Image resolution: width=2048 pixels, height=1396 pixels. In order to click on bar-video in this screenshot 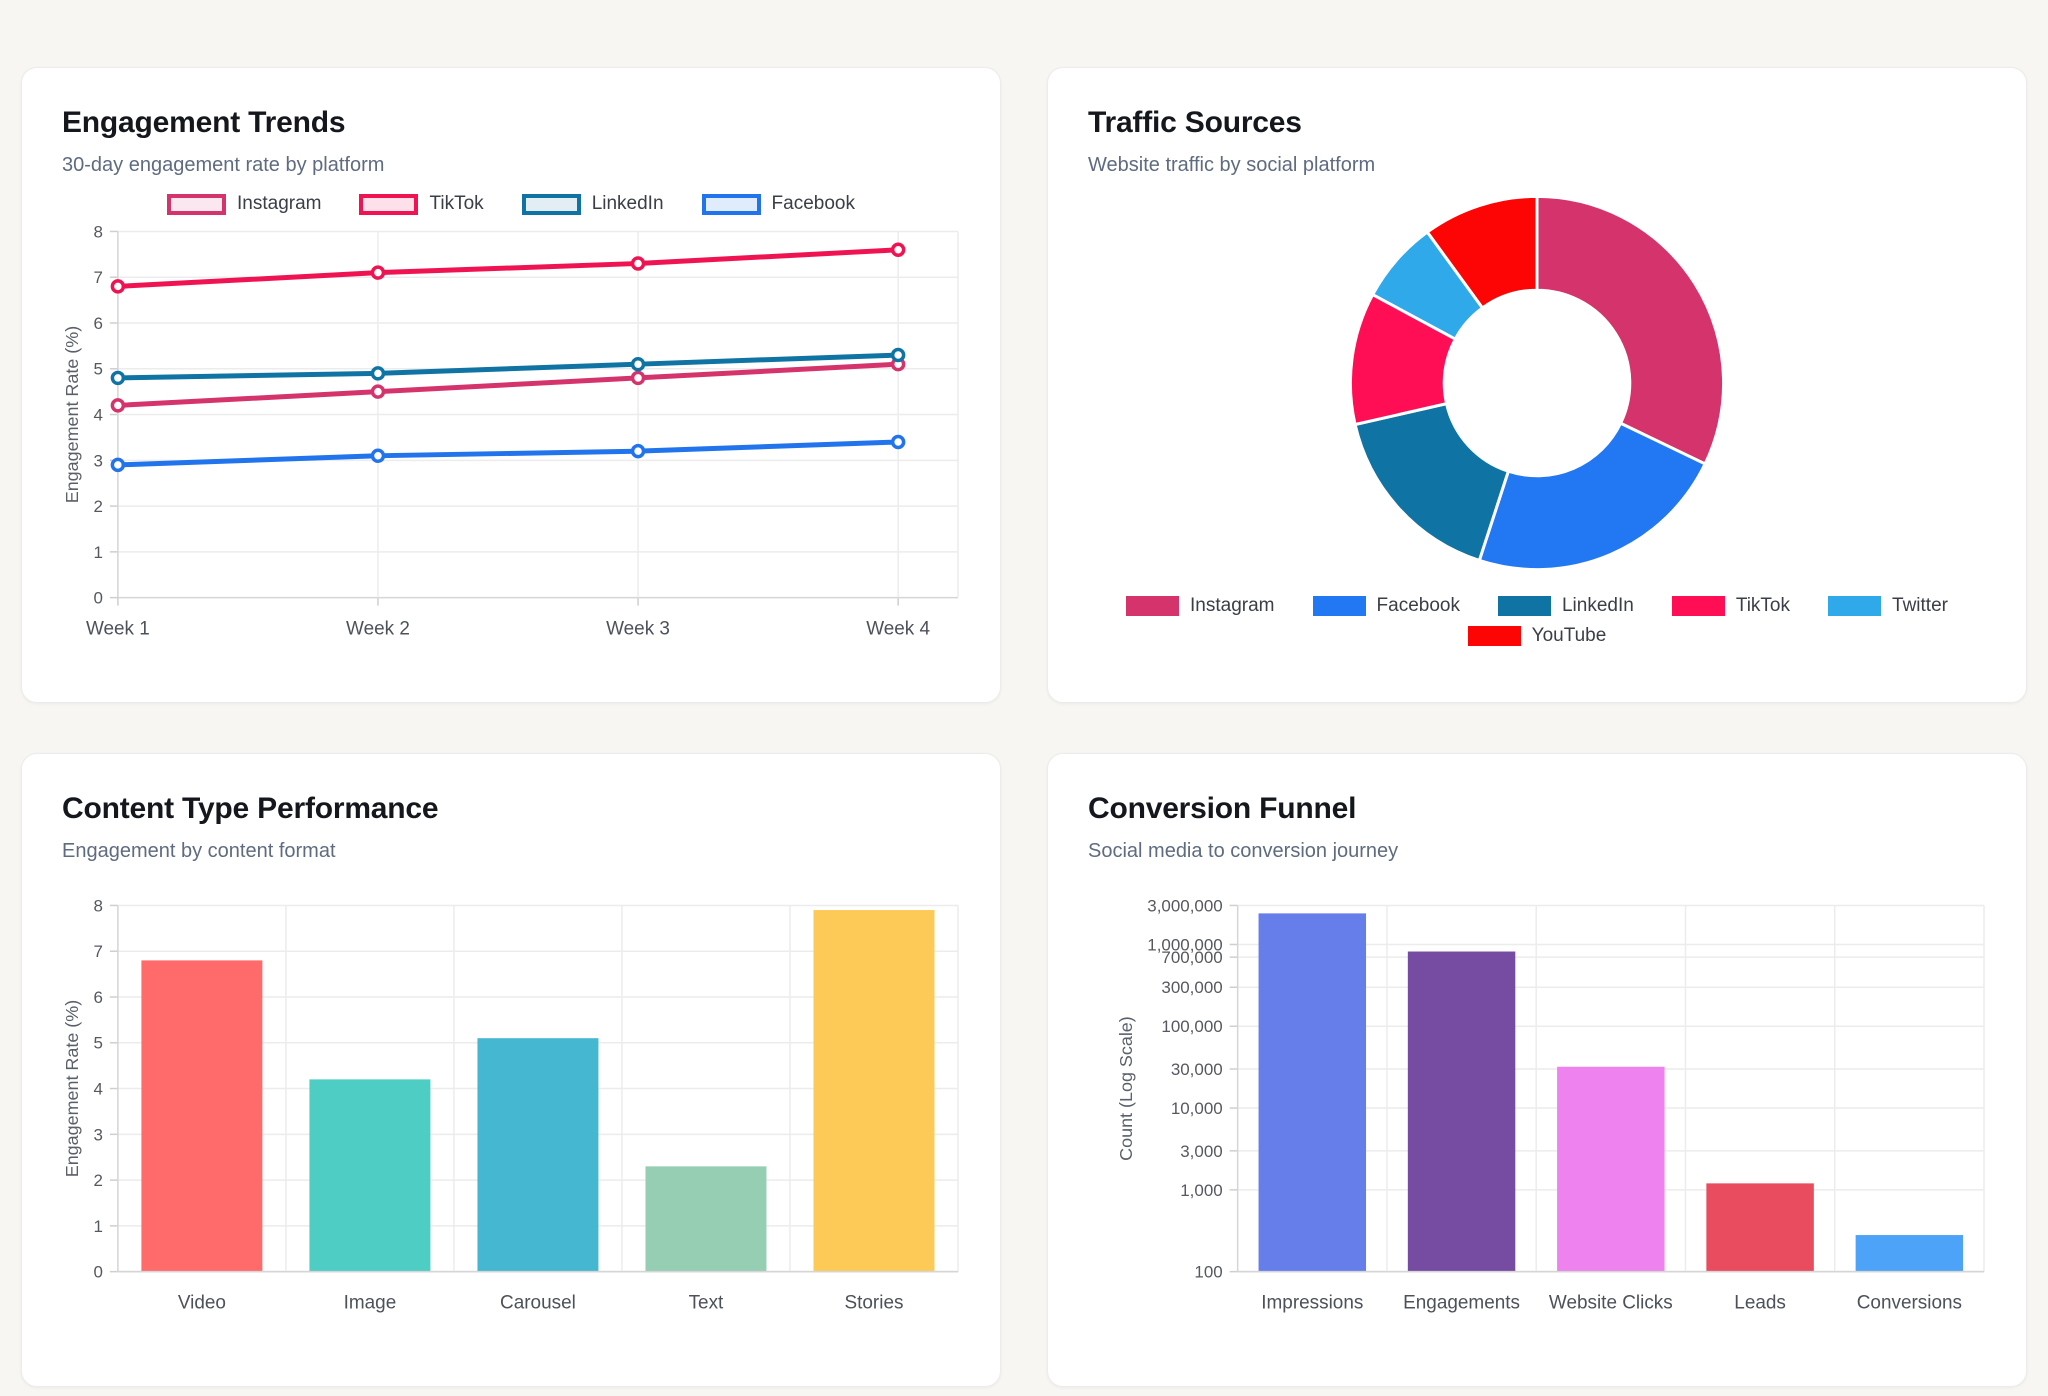, I will do `click(202, 1116)`.